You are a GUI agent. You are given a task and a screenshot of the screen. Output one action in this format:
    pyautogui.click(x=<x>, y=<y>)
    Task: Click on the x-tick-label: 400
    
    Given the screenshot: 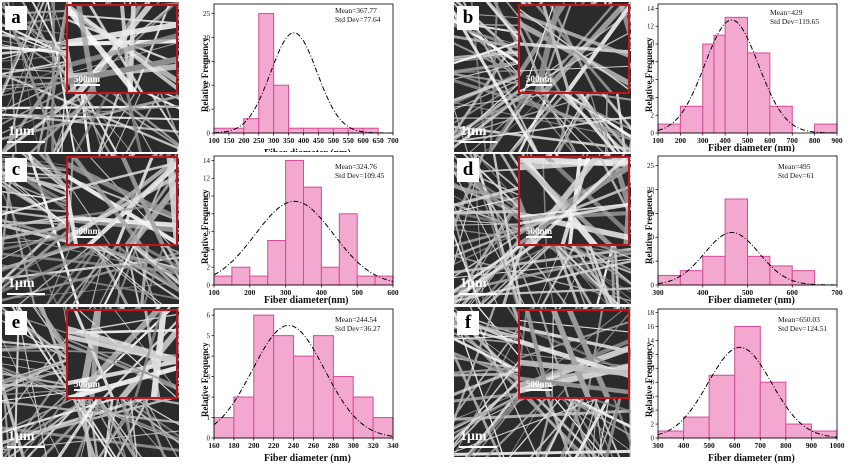 What is the action you would take?
    pyautogui.click(x=304, y=140)
    